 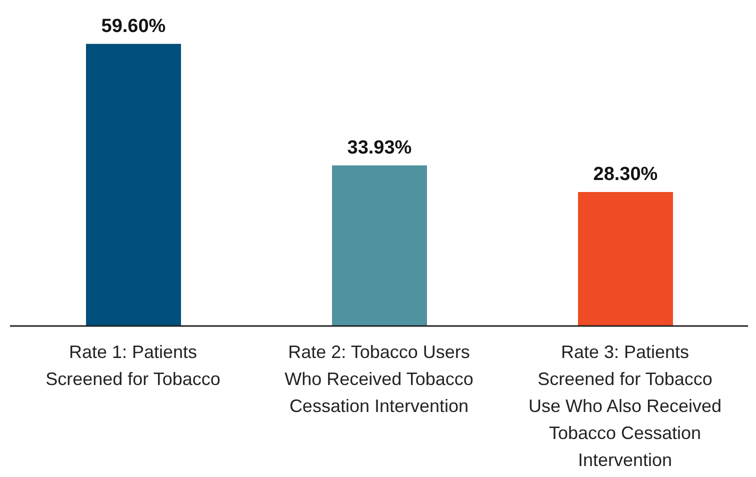 I want to click on x-tick-label: Rate 3: Patients Screened for Tobacco Use Who Also Received Tobacco Cessation Intervention, so click(x=625, y=406).